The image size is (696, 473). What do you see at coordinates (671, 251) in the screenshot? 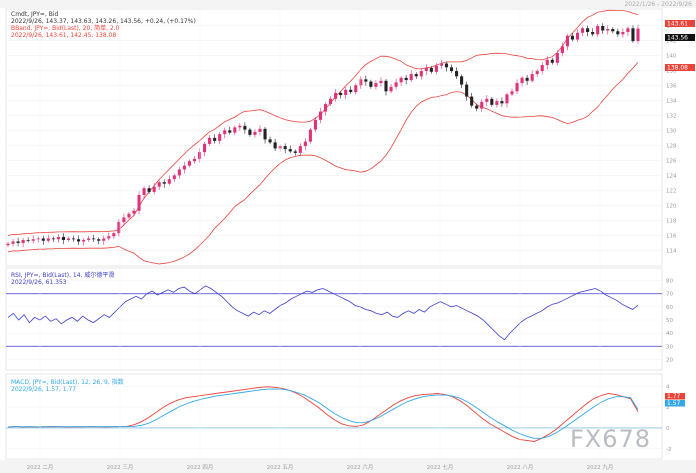
I see `price-y-tick: 114` at bounding box center [671, 251].